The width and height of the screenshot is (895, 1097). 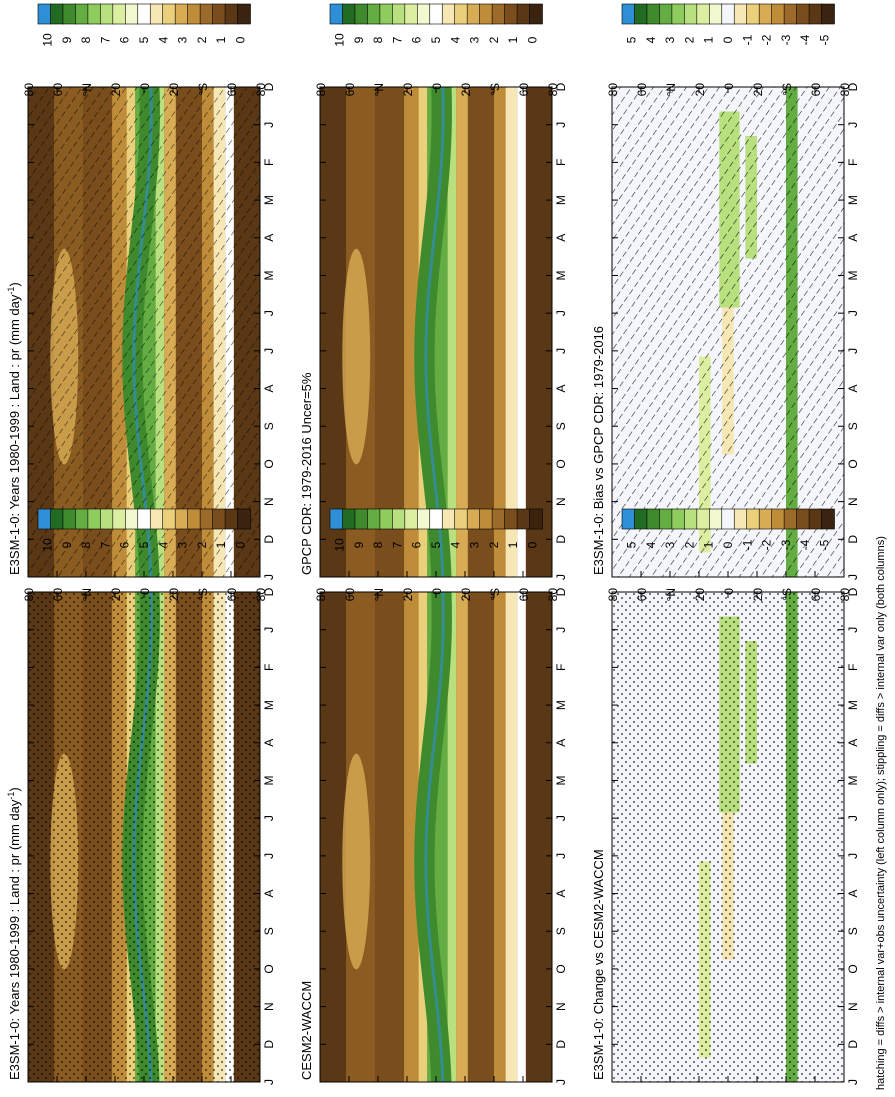 I want to click on itcz-core, so click(x=434, y=332).